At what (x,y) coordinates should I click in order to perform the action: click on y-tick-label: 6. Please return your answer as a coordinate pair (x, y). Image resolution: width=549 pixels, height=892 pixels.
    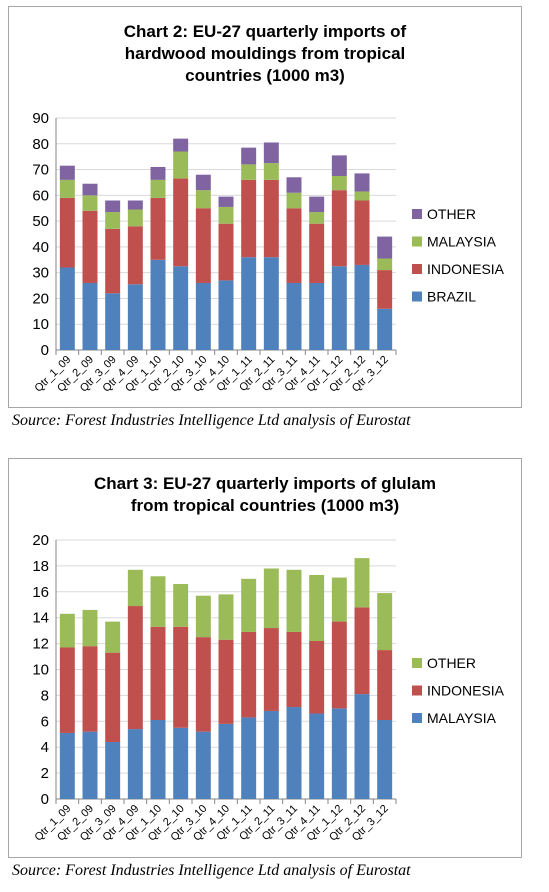
    Looking at the image, I should click on (45, 721).